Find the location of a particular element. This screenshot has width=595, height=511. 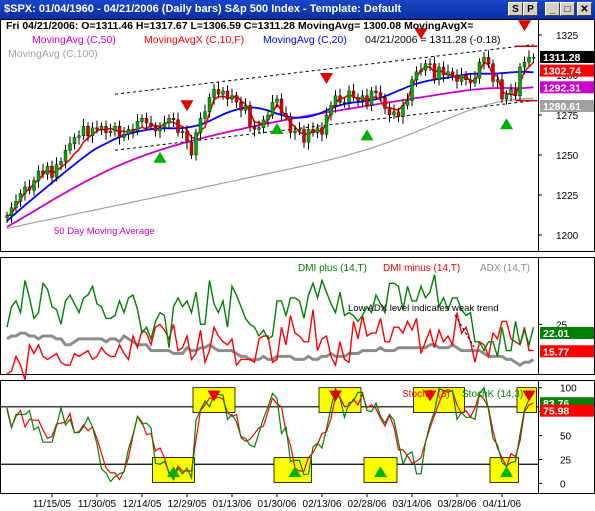

y-tick-label-price: 1225 is located at coordinates (567, 196).